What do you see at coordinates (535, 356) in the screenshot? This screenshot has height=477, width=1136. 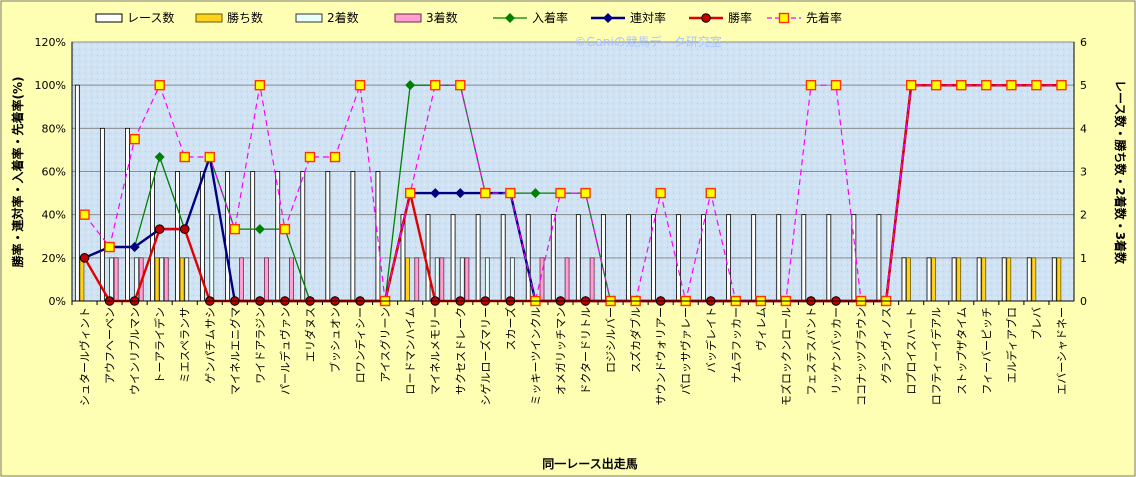 I see `x-tick-label: ミッキーツインクル` at bounding box center [535, 356].